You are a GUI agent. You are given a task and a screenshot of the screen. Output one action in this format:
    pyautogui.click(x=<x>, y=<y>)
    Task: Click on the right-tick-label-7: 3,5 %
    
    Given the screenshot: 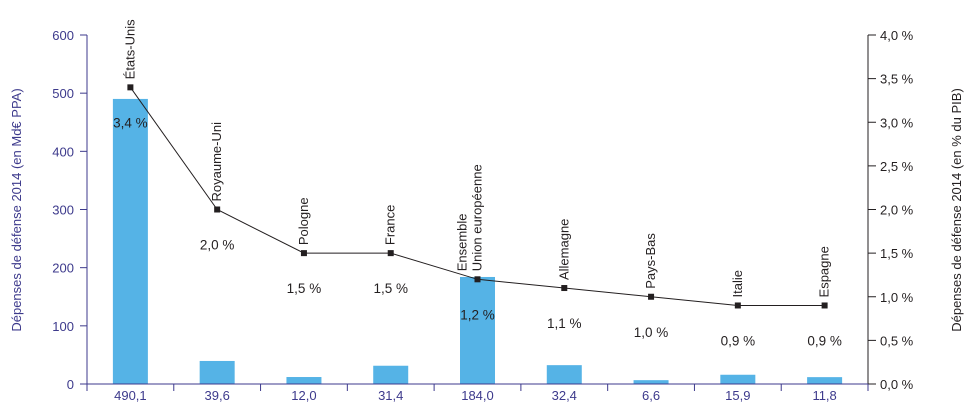 What is the action you would take?
    pyautogui.click(x=897, y=79)
    